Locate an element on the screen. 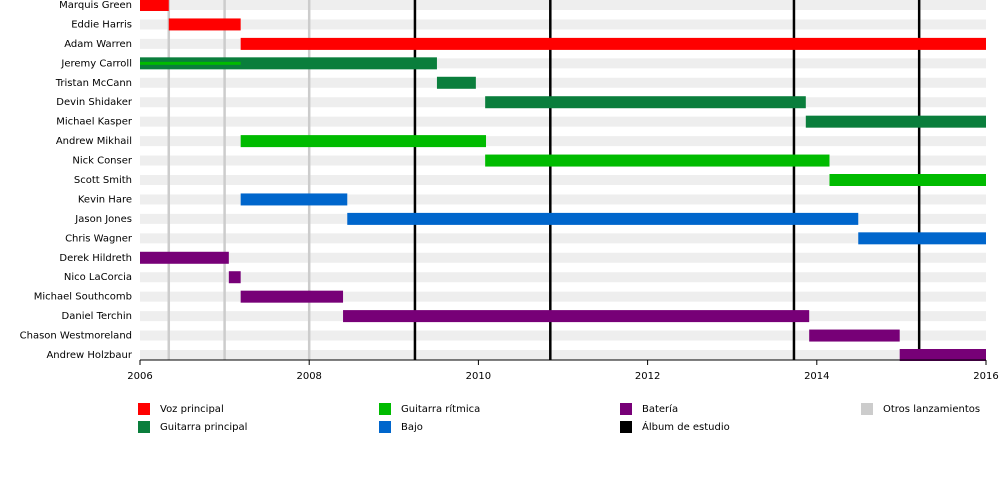 Image resolution: width=1000 pixels, height=484 pixels. member-label: Andrew Holzbaur is located at coordinates (89, 355).